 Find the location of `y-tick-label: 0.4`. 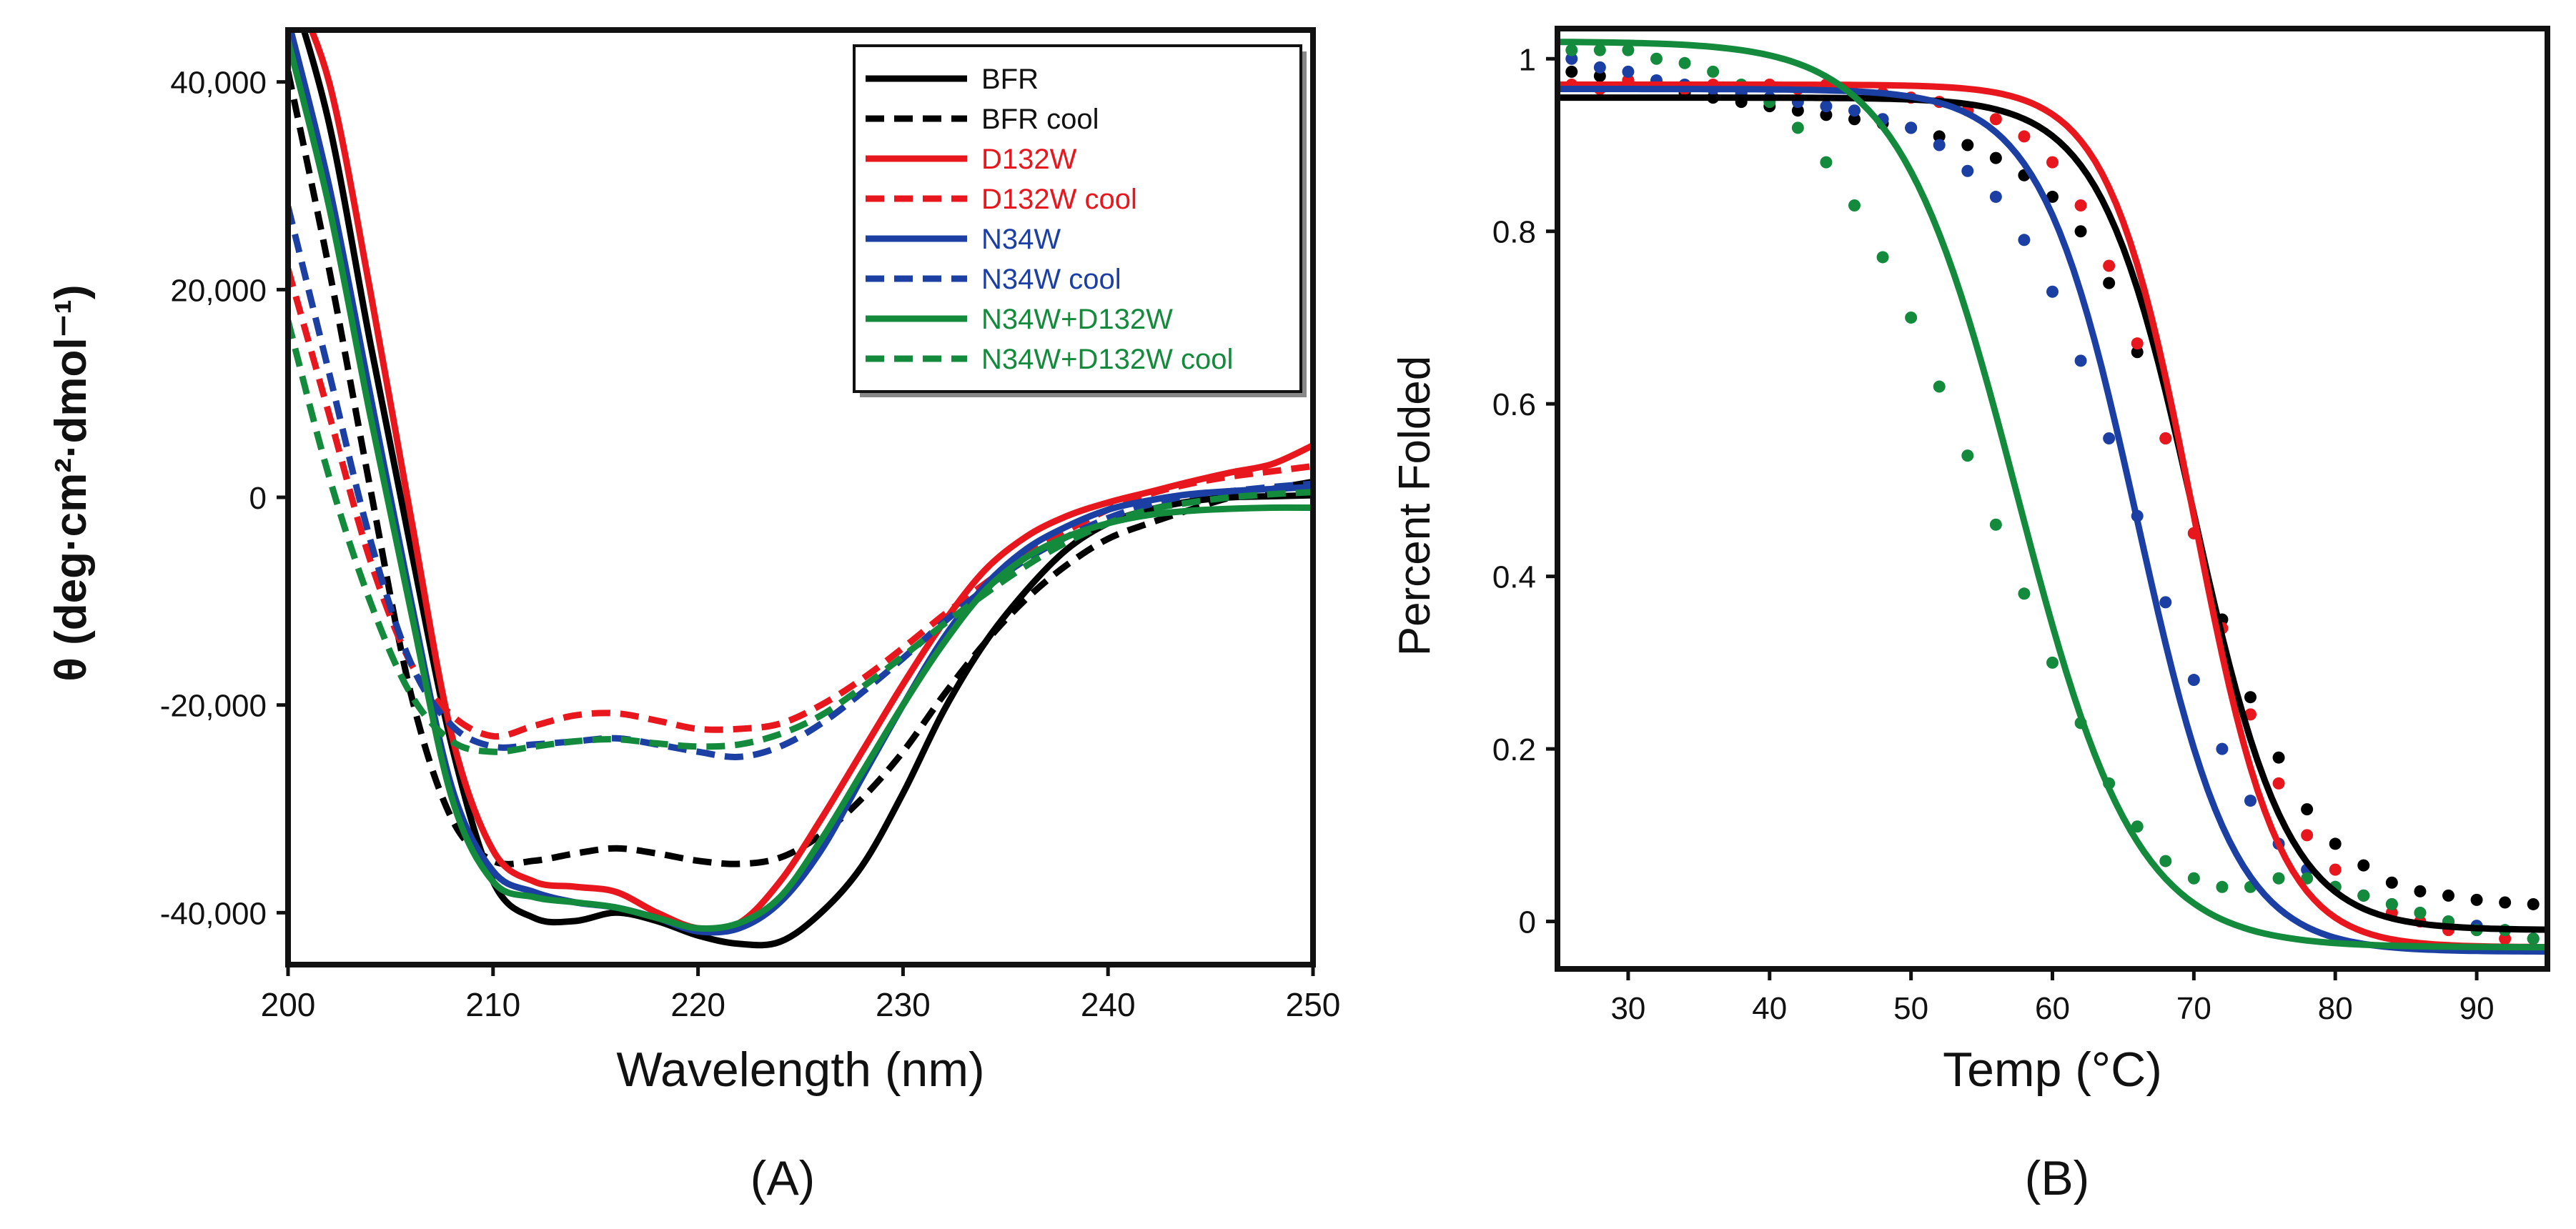

y-tick-label: 0.4 is located at coordinates (1514, 577).